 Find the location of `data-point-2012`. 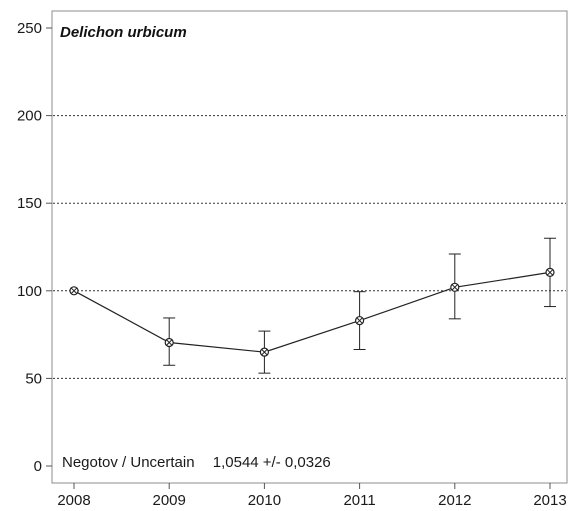

data-point-2012 is located at coordinates (455, 287).